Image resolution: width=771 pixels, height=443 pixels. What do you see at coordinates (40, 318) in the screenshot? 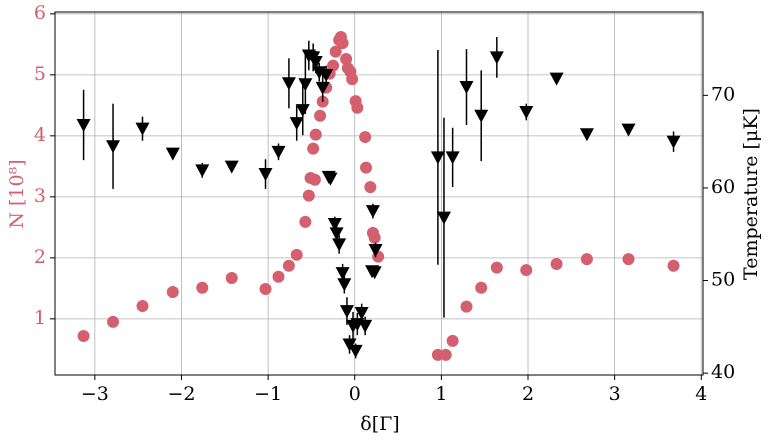
I see `y-tick-label: 1` at bounding box center [40, 318].